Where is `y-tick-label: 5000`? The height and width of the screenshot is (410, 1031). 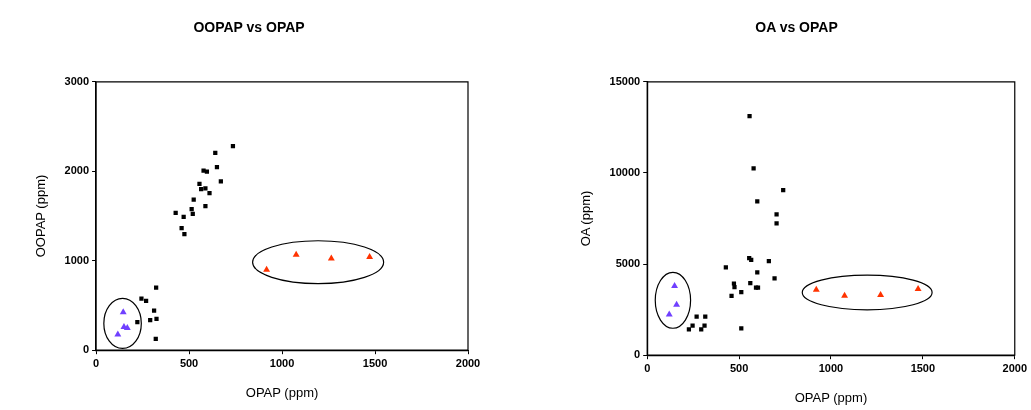 y-tick-label: 5000 is located at coordinates (628, 263).